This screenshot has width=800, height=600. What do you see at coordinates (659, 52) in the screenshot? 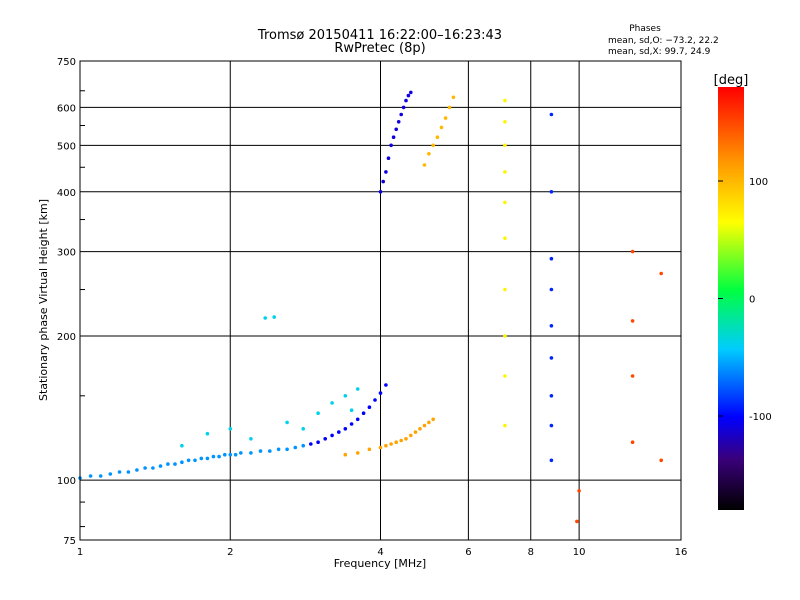
I see `legend-line-x: mean, sd,X: 99.7, 24.9` at bounding box center [659, 52].